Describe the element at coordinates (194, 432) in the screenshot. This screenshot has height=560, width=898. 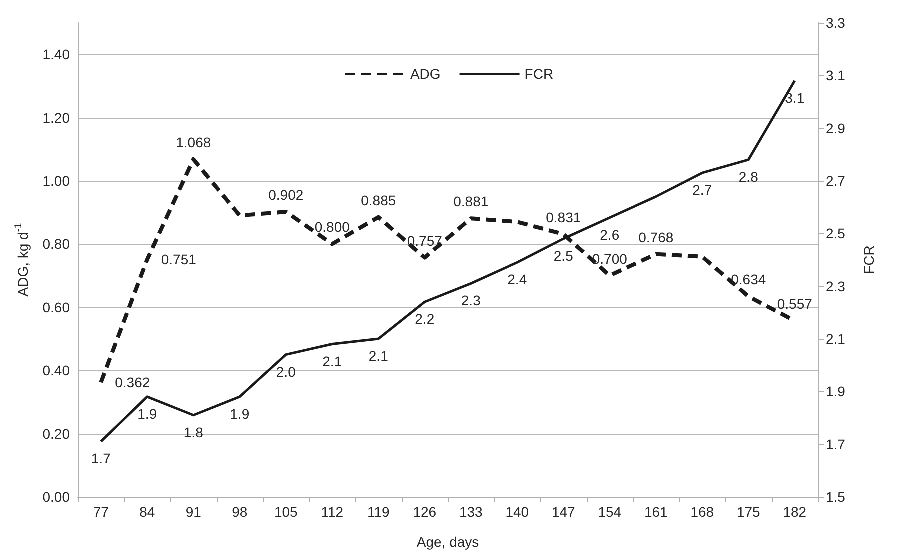
I see `data-label: 1.8` at that location.